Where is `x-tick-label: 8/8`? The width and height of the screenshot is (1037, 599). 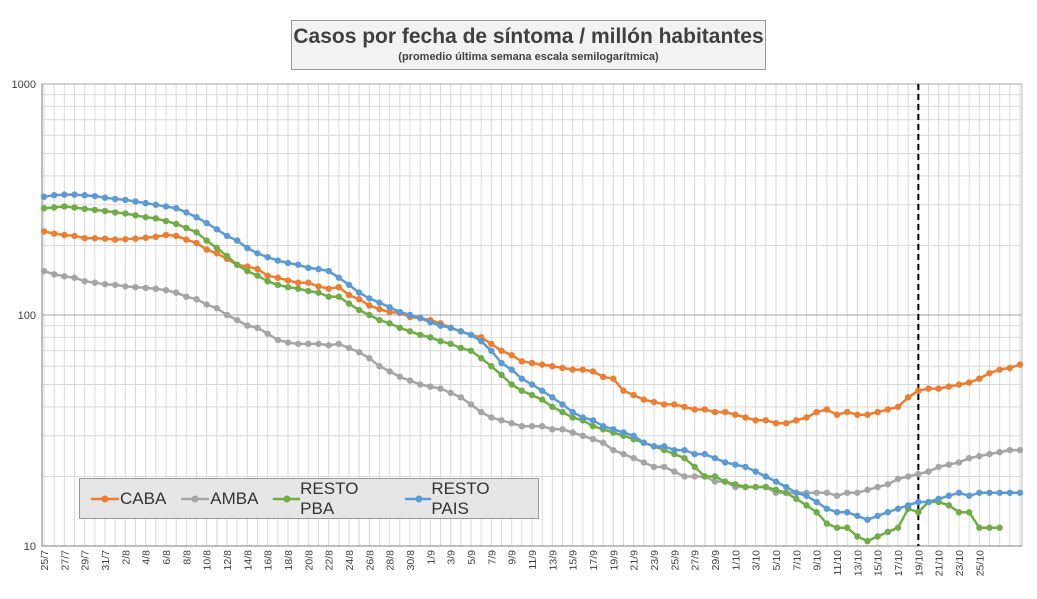
x-tick-label: 8/8 is located at coordinates (187, 557).